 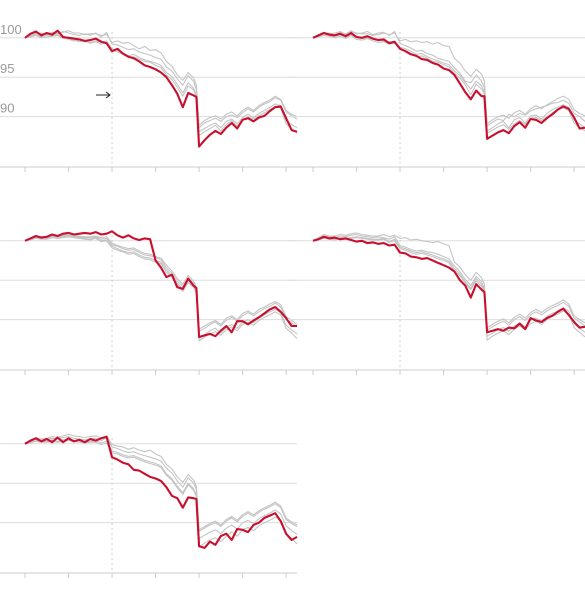 I want to click on y-tick-label: 90, so click(x=7, y=108).